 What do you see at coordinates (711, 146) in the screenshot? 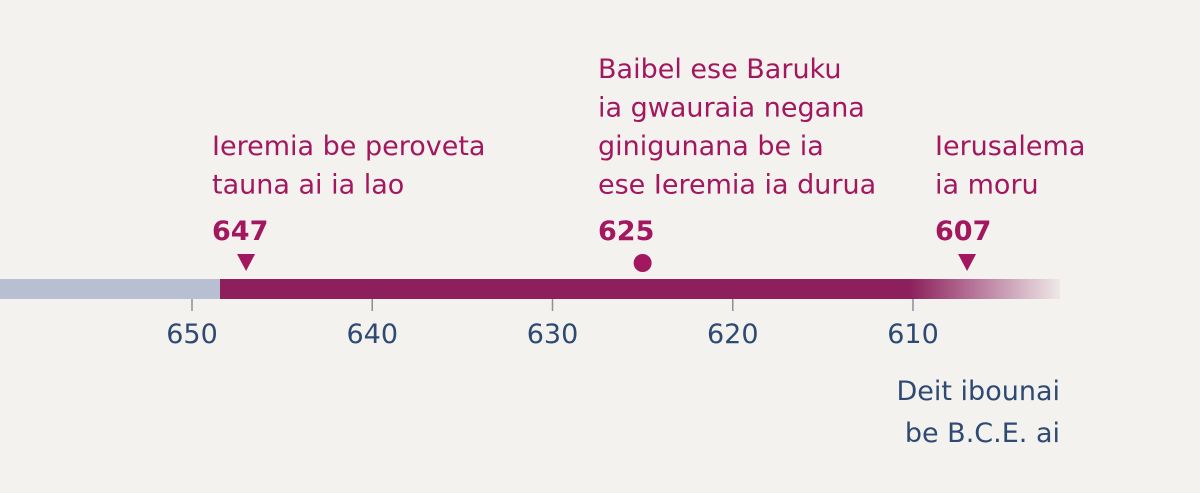
I see `event-label: ginigunana be ia` at bounding box center [711, 146].